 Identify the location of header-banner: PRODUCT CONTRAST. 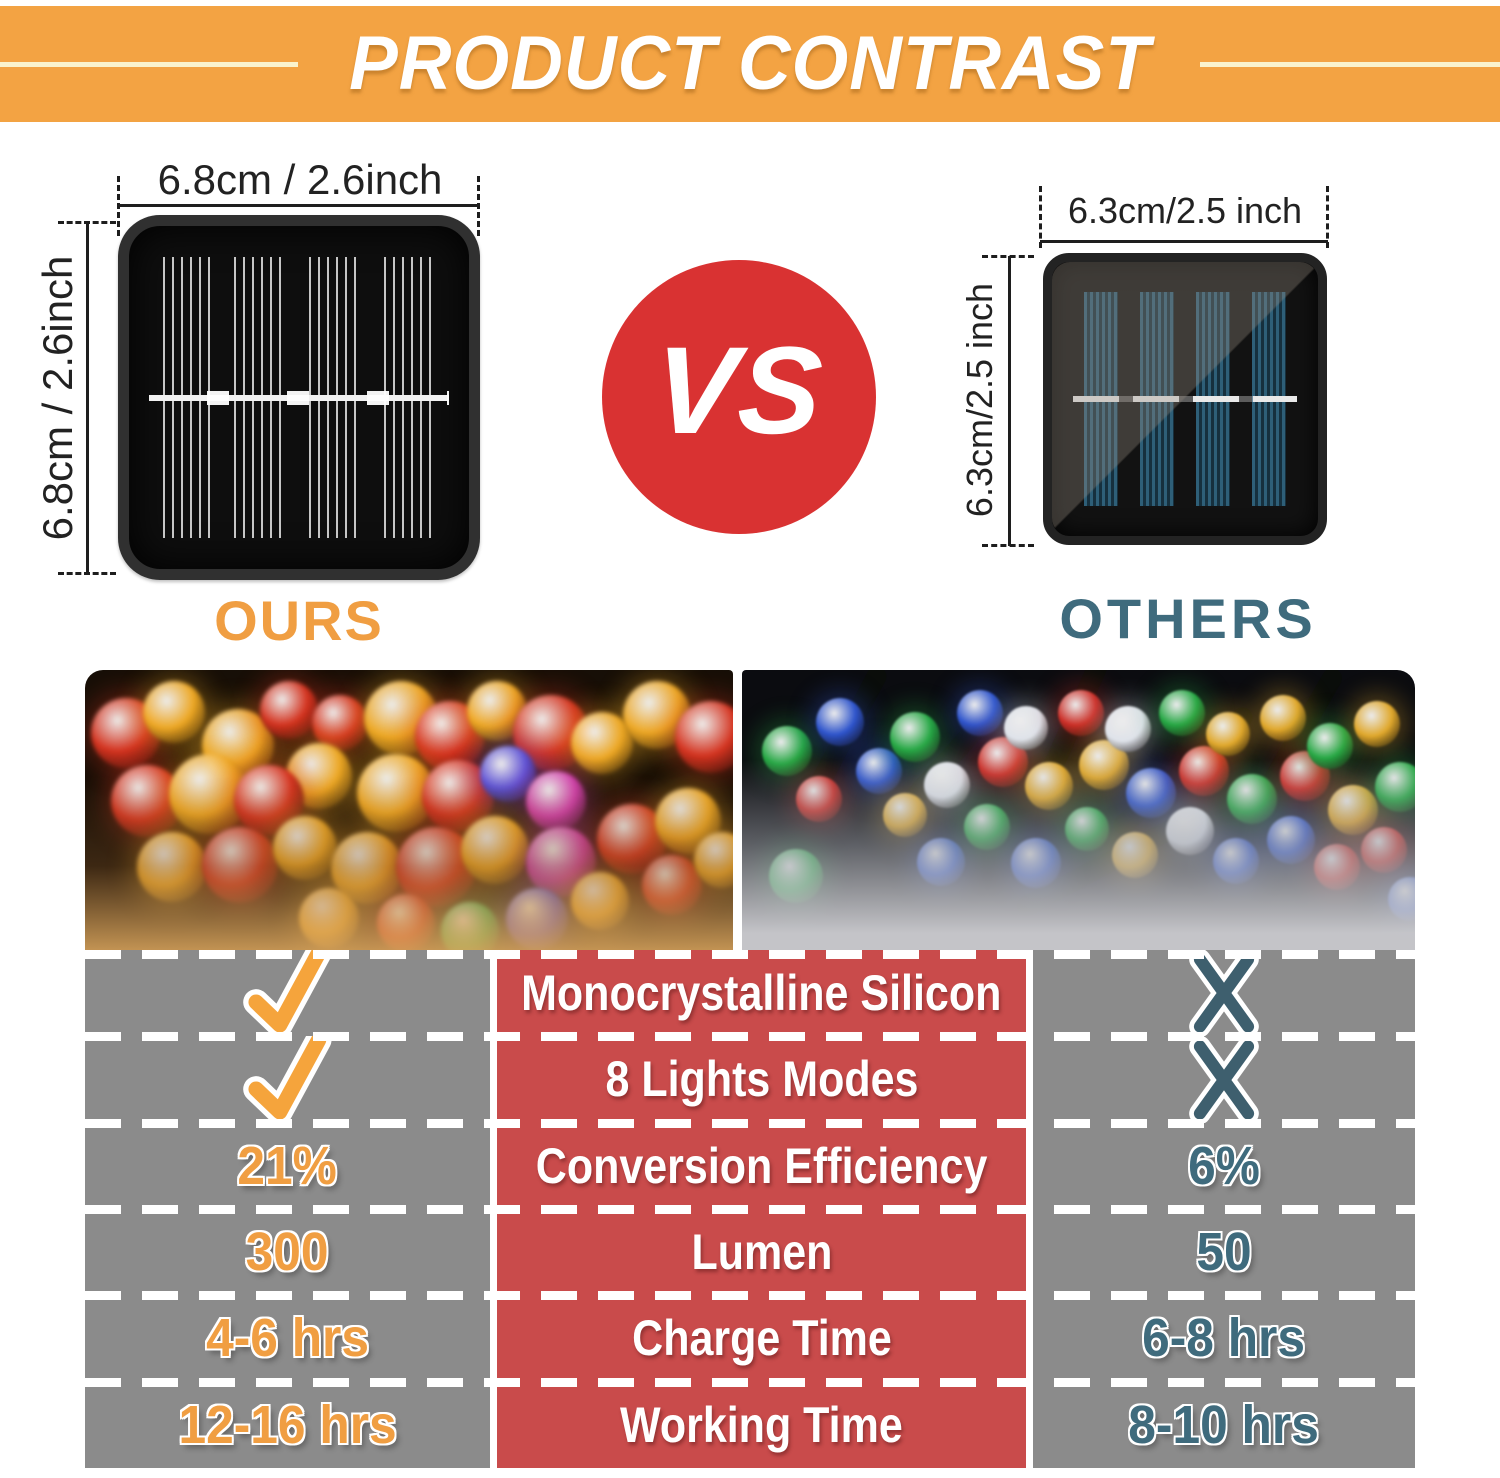
(750, 64).